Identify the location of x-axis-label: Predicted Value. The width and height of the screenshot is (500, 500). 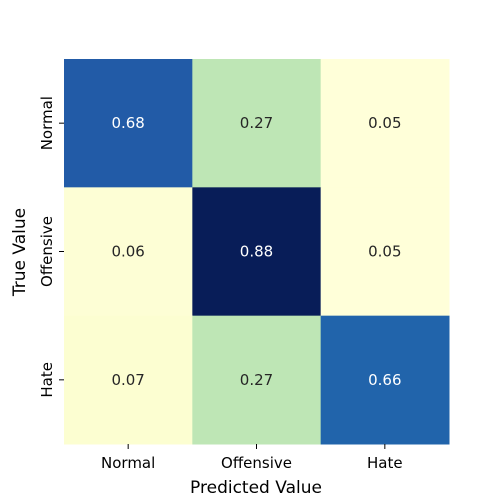
(256, 488).